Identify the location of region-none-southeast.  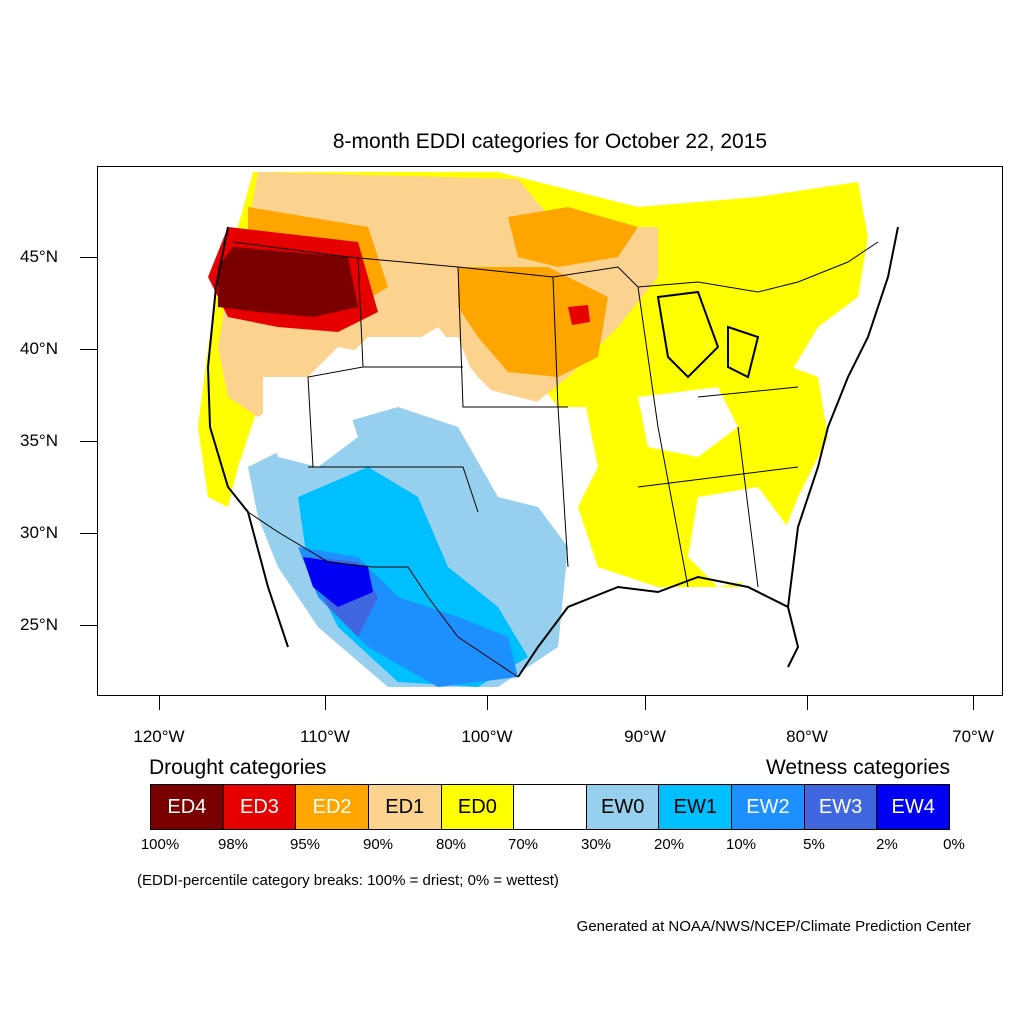
(738, 537).